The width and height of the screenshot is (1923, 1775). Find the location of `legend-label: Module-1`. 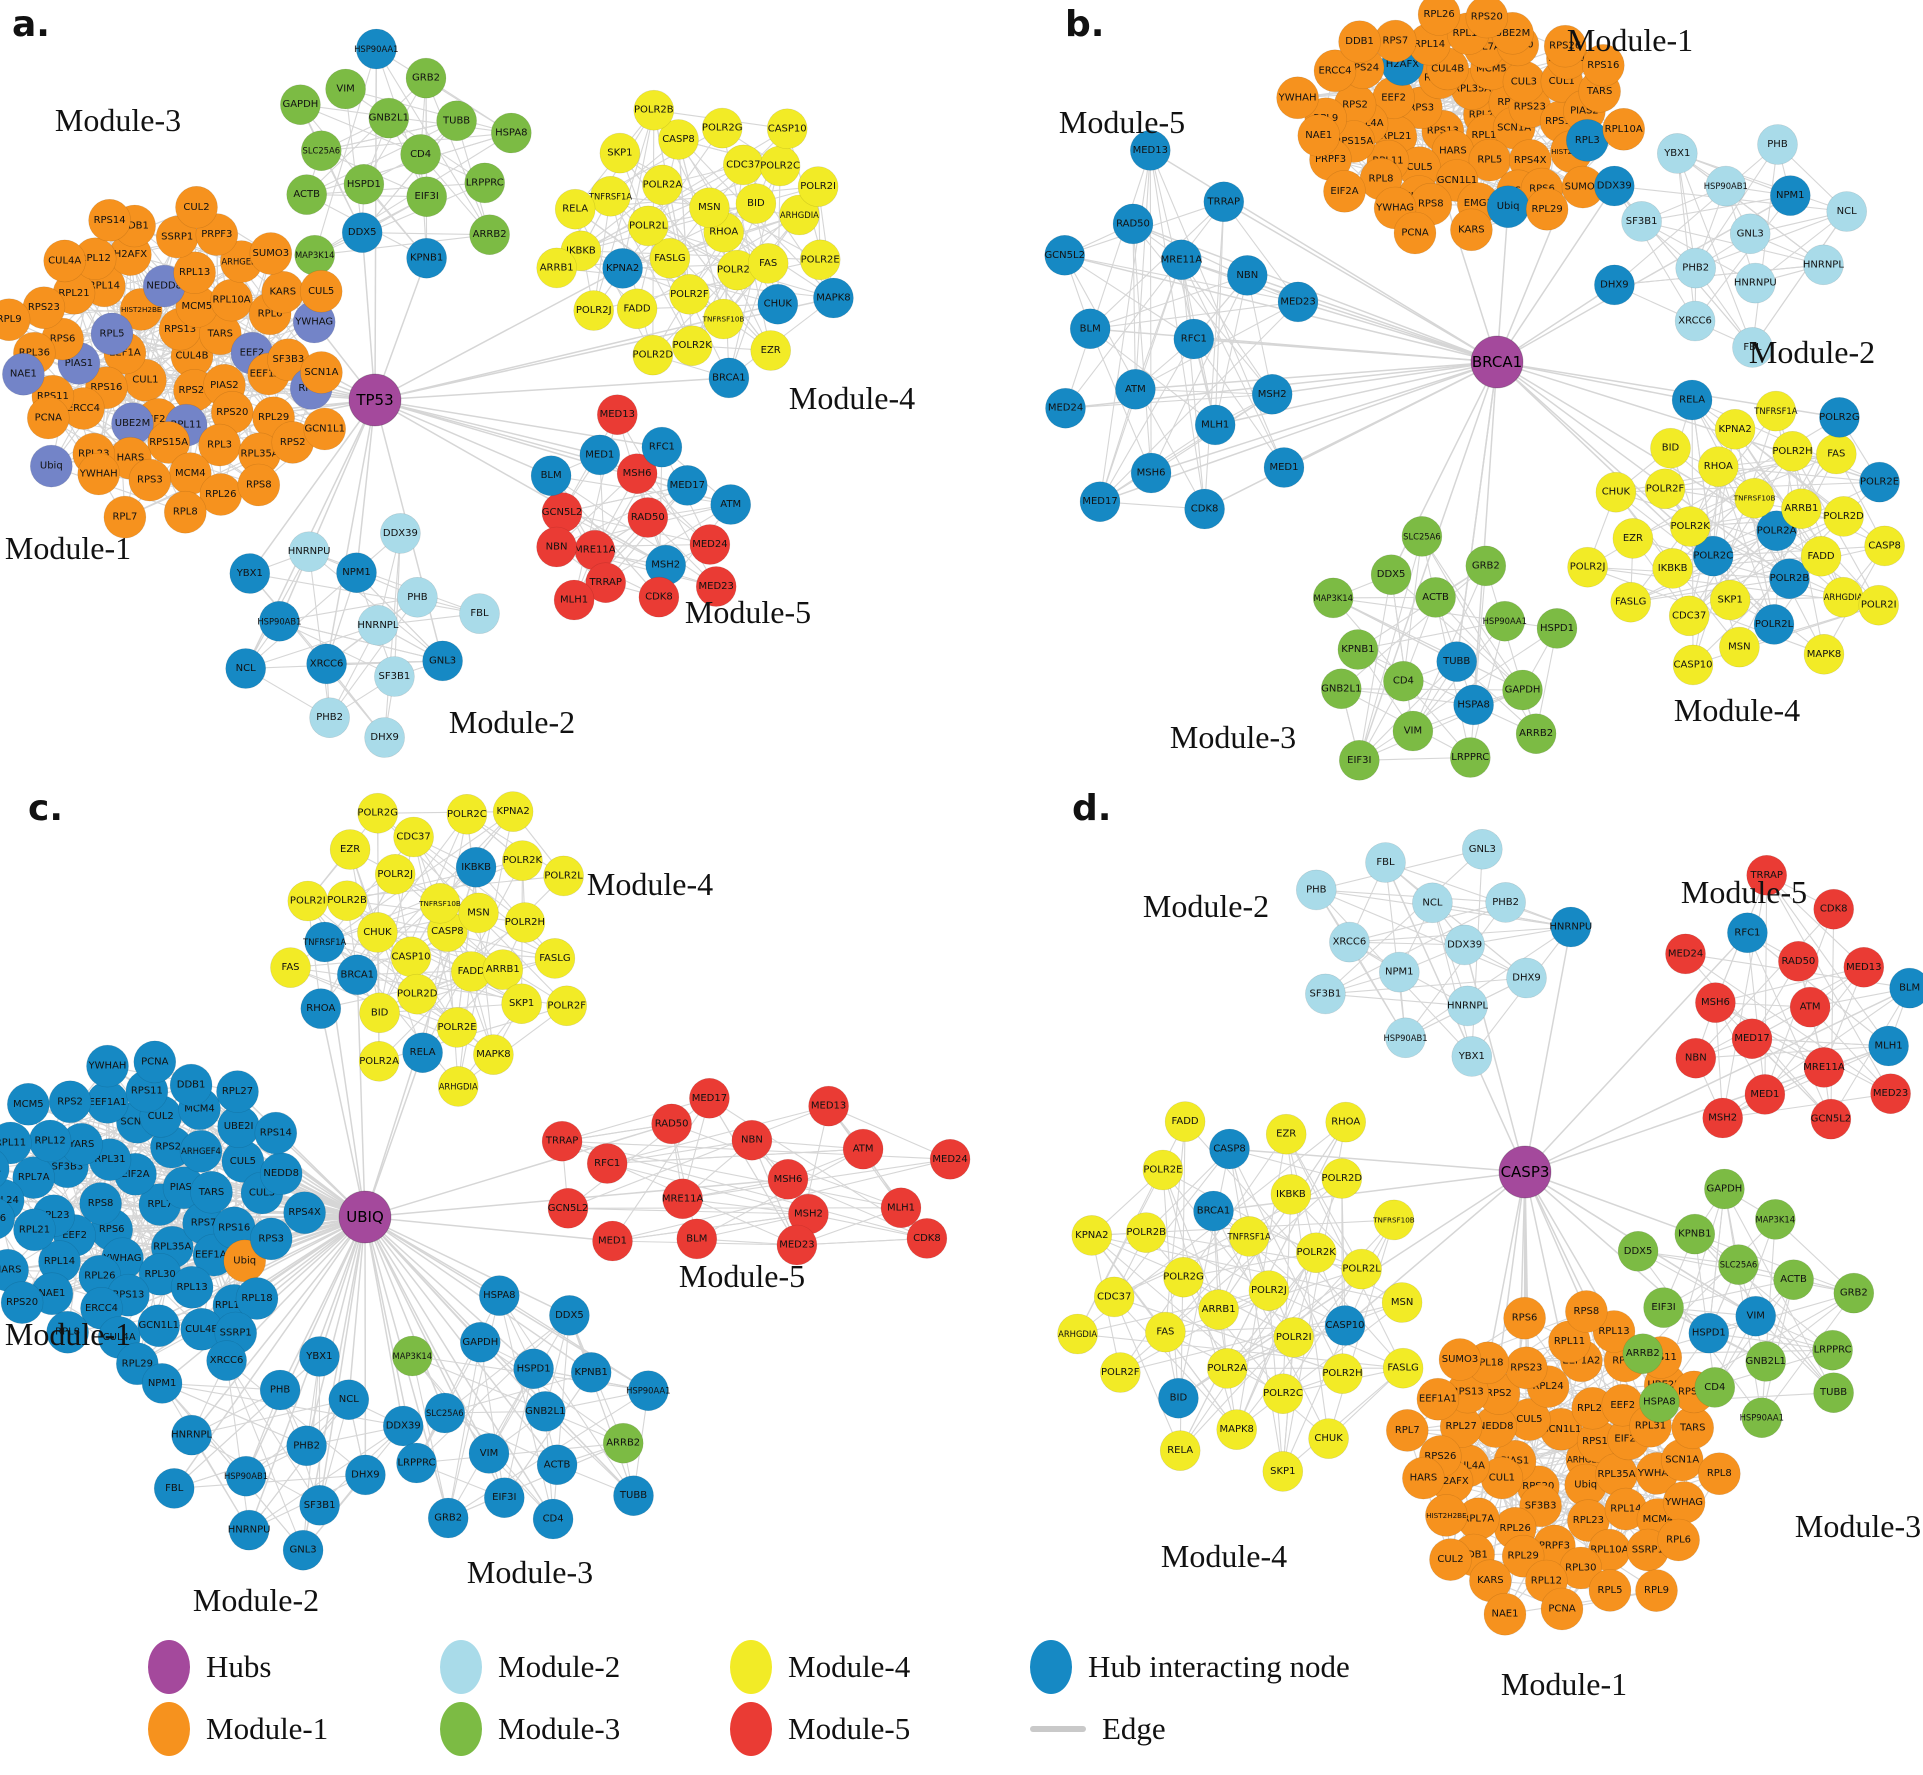

legend-label: Module-1 is located at coordinates (267, 1728).